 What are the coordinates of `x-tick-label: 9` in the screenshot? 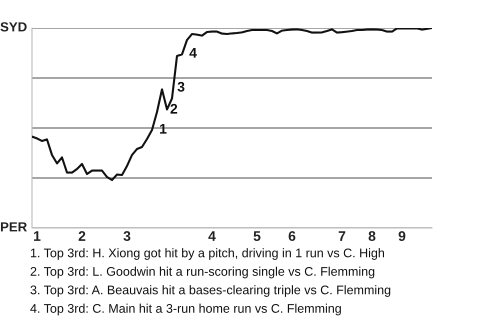 It's located at (402, 236).